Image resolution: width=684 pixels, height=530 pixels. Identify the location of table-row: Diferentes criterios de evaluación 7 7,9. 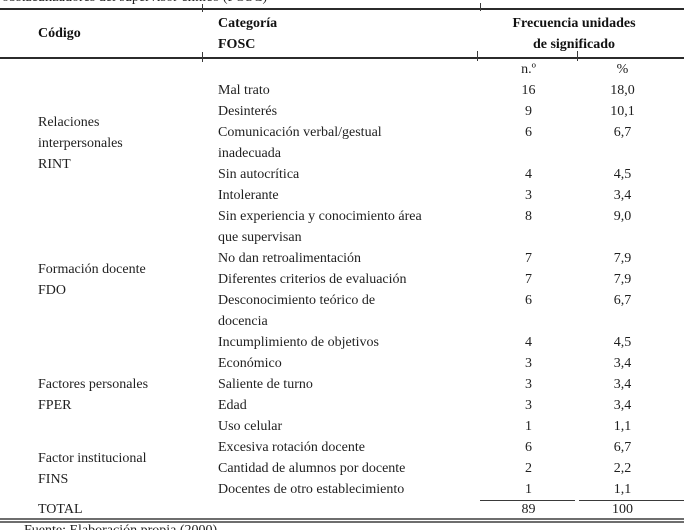
(342, 279).